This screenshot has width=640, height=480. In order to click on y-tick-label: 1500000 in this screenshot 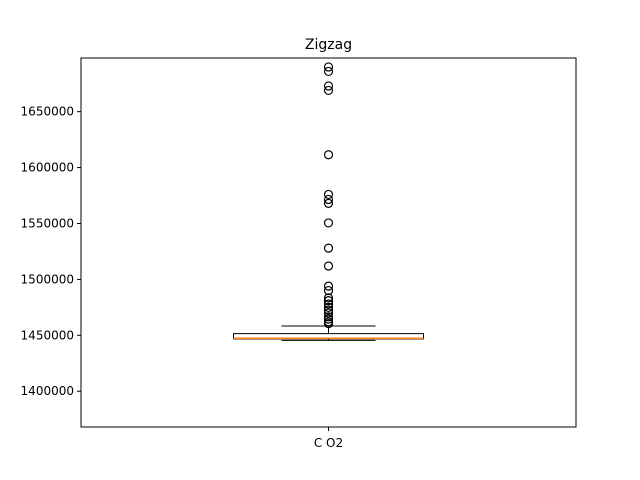, I will do `click(47, 279)`.